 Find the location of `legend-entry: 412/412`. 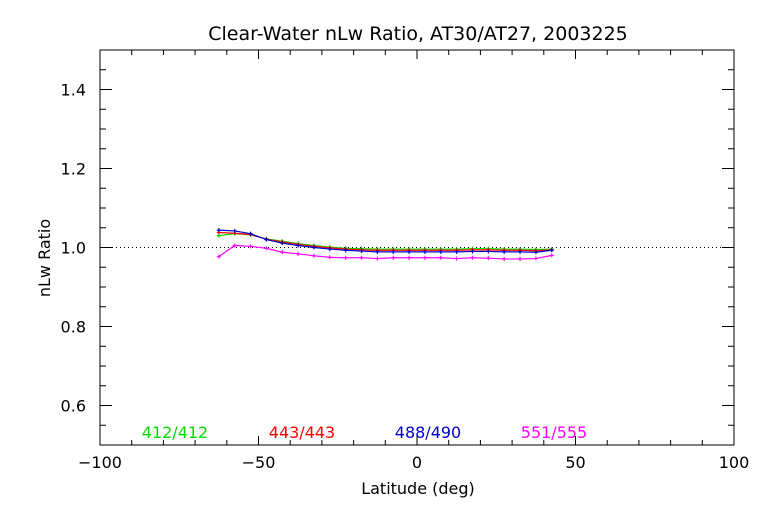

legend-entry: 412/412 is located at coordinates (175, 432).